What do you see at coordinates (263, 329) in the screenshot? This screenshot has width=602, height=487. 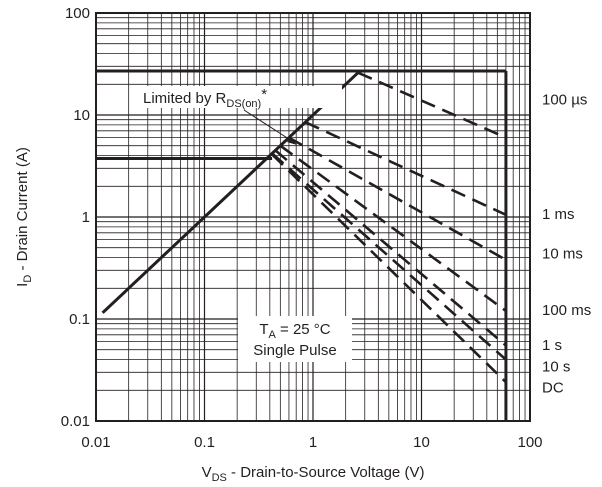 I see `temperature-main: T` at bounding box center [263, 329].